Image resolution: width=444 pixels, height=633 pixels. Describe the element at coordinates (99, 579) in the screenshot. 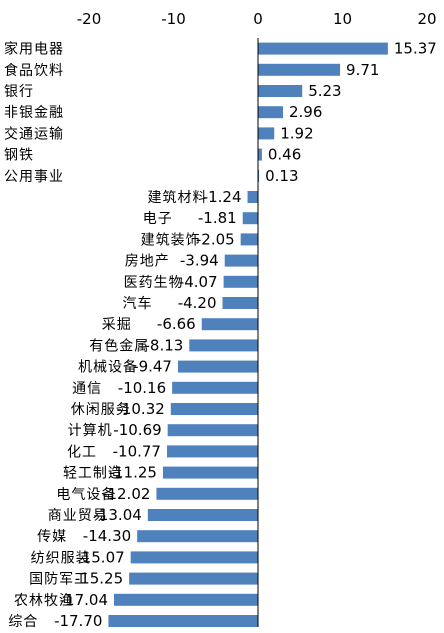

I see `data-label: -15.25` at that location.